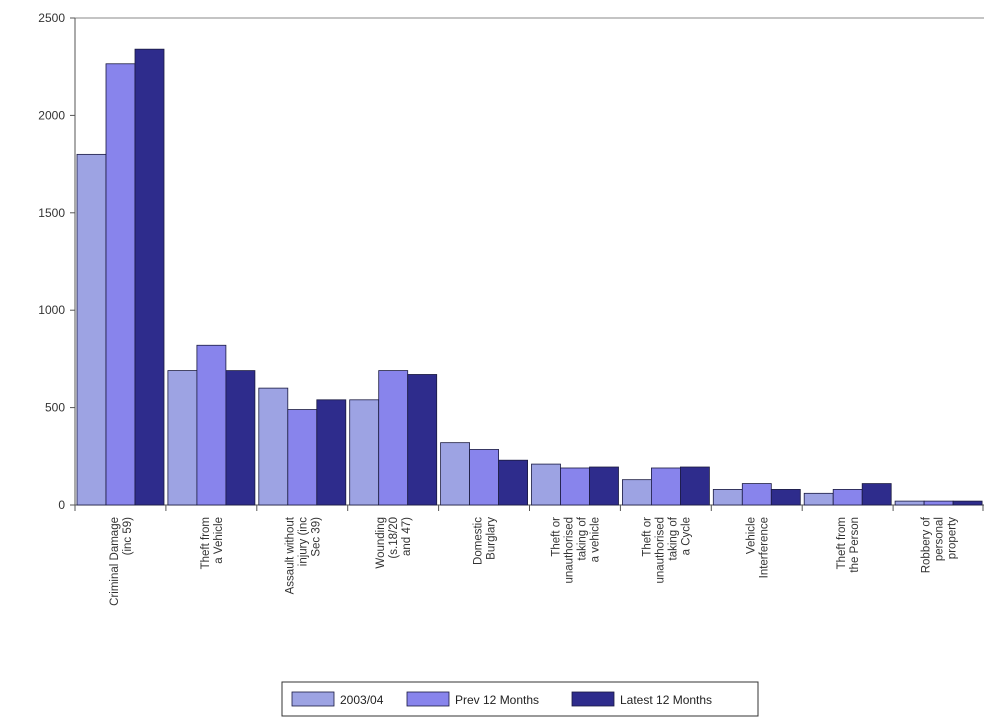 The width and height of the screenshot is (984, 720). Describe the element at coordinates (686, 536) in the screenshot. I see `category-label-line: a Cycle` at that location.